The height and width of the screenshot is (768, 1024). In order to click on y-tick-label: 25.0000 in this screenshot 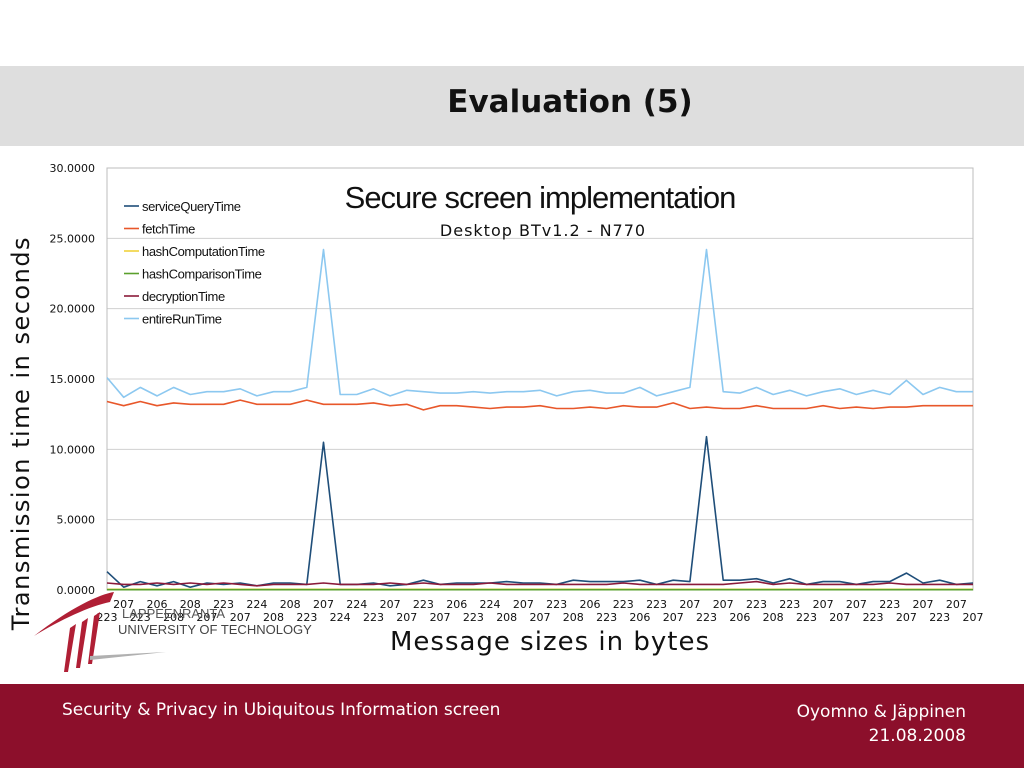, I will do `click(73, 238)`.